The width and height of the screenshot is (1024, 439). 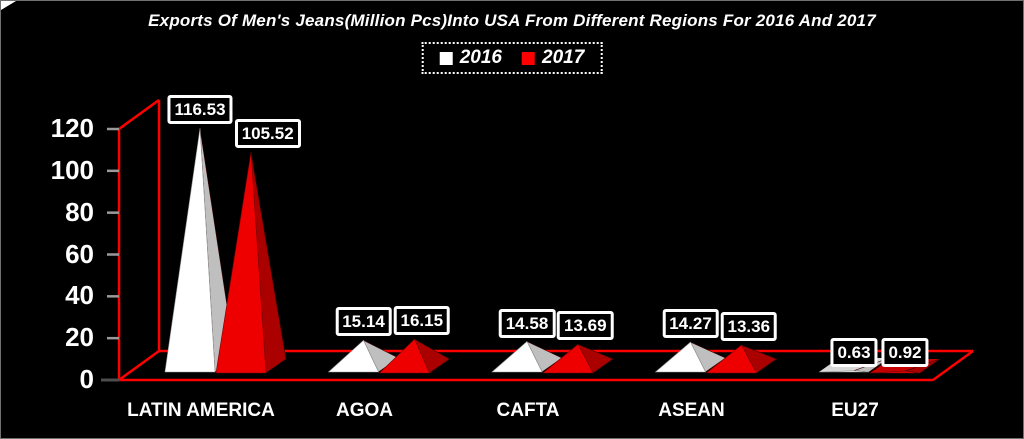 What do you see at coordinates (585, 326) in the screenshot?
I see `value-label-2017: 13.69` at bounding box center [585, 326].